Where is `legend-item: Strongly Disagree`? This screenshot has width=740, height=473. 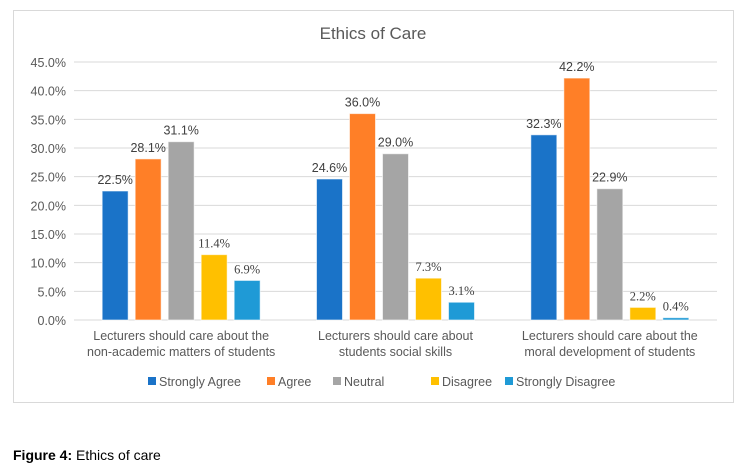
legend-item: Strongly Disagree is located at coordinates (560, 382).